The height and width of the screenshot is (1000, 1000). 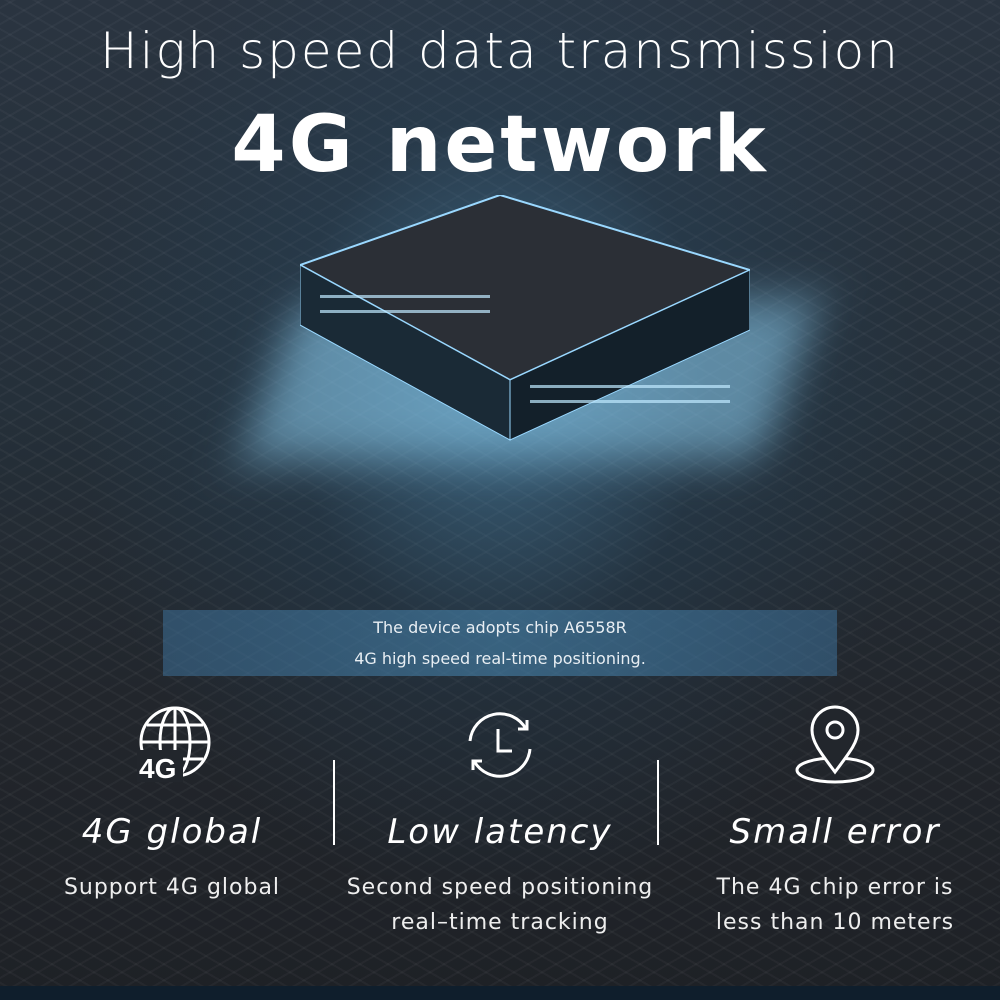 I want to click on feature-title: Small error, so click(x=835, y=832).